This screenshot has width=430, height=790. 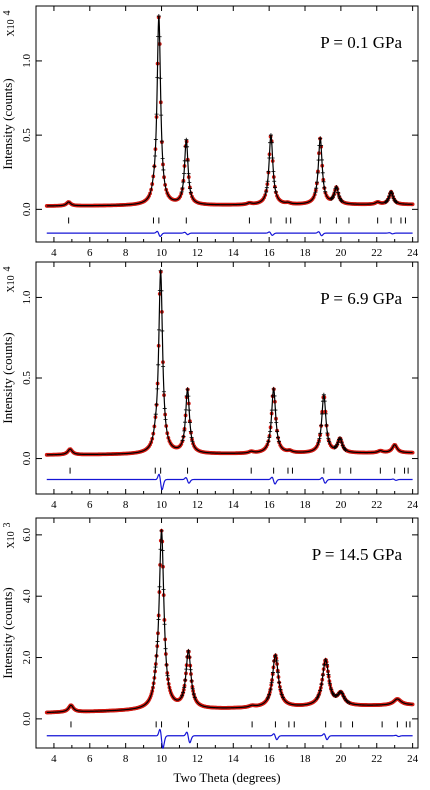 What do you see at coordinates (7, 632) in the screenshot?
I see `y-axis-label: Intensity (counts)` at bounding box center [7, 632].